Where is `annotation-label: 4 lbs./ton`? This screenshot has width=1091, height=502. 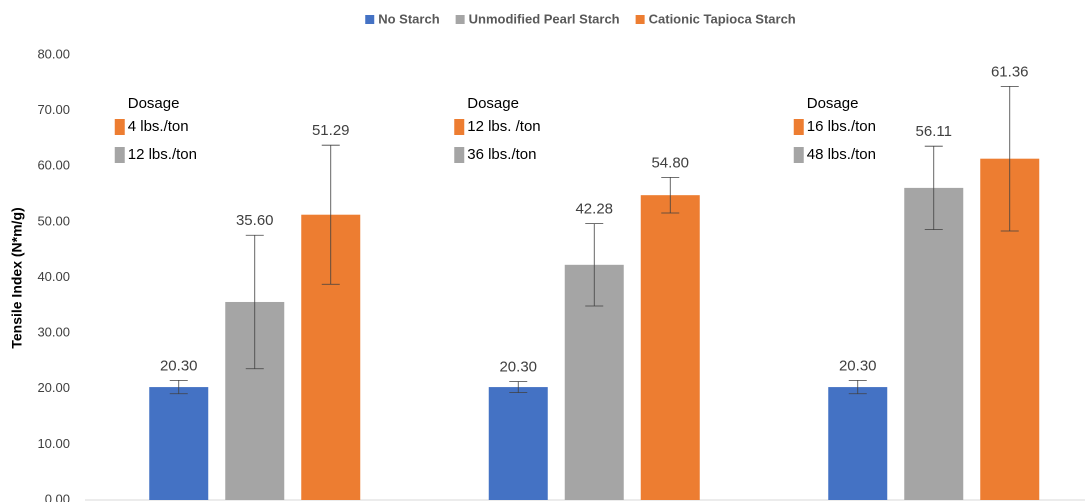 annotation-label: 4 lbs./ton is located at coordinates (158, 126).